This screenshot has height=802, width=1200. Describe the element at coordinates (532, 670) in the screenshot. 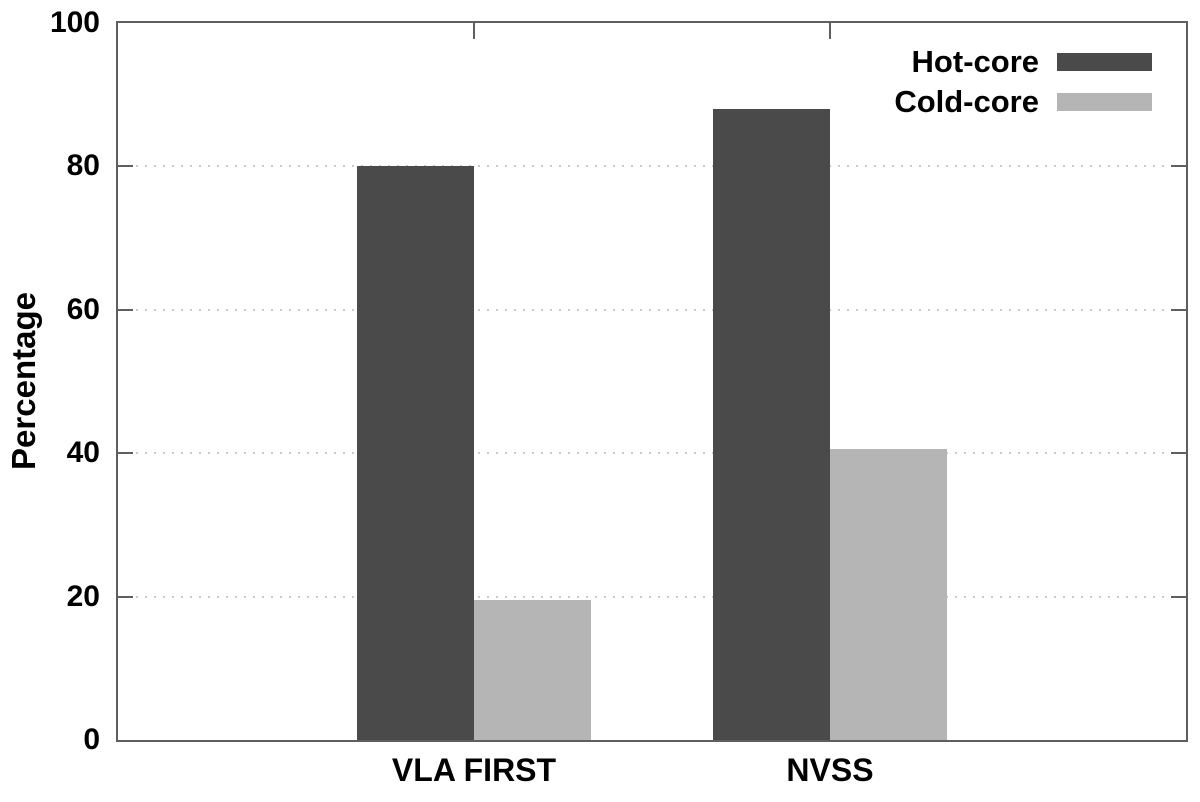

I see `bar-cold-core-vla-first` at that location.